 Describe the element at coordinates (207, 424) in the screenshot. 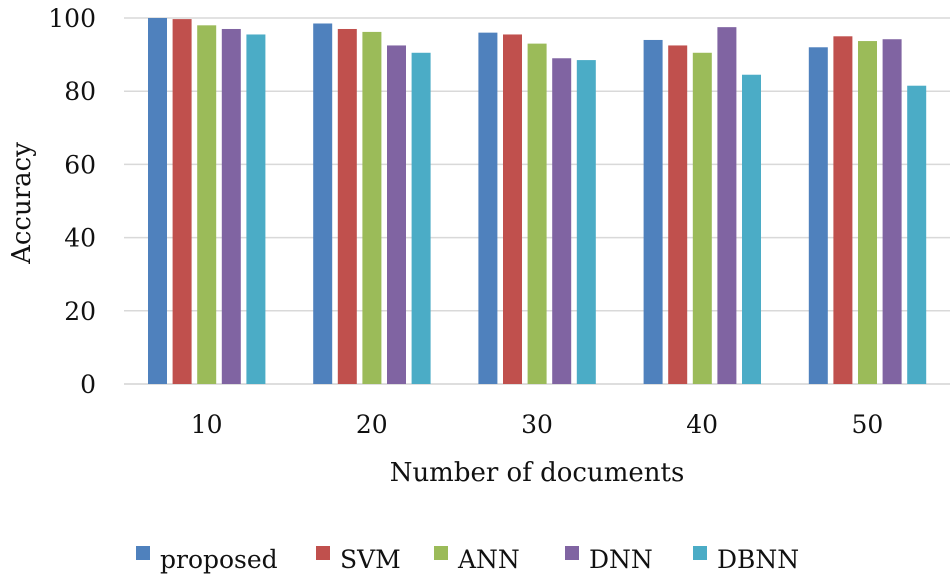

I see `x-tick-label: 10` at that location.